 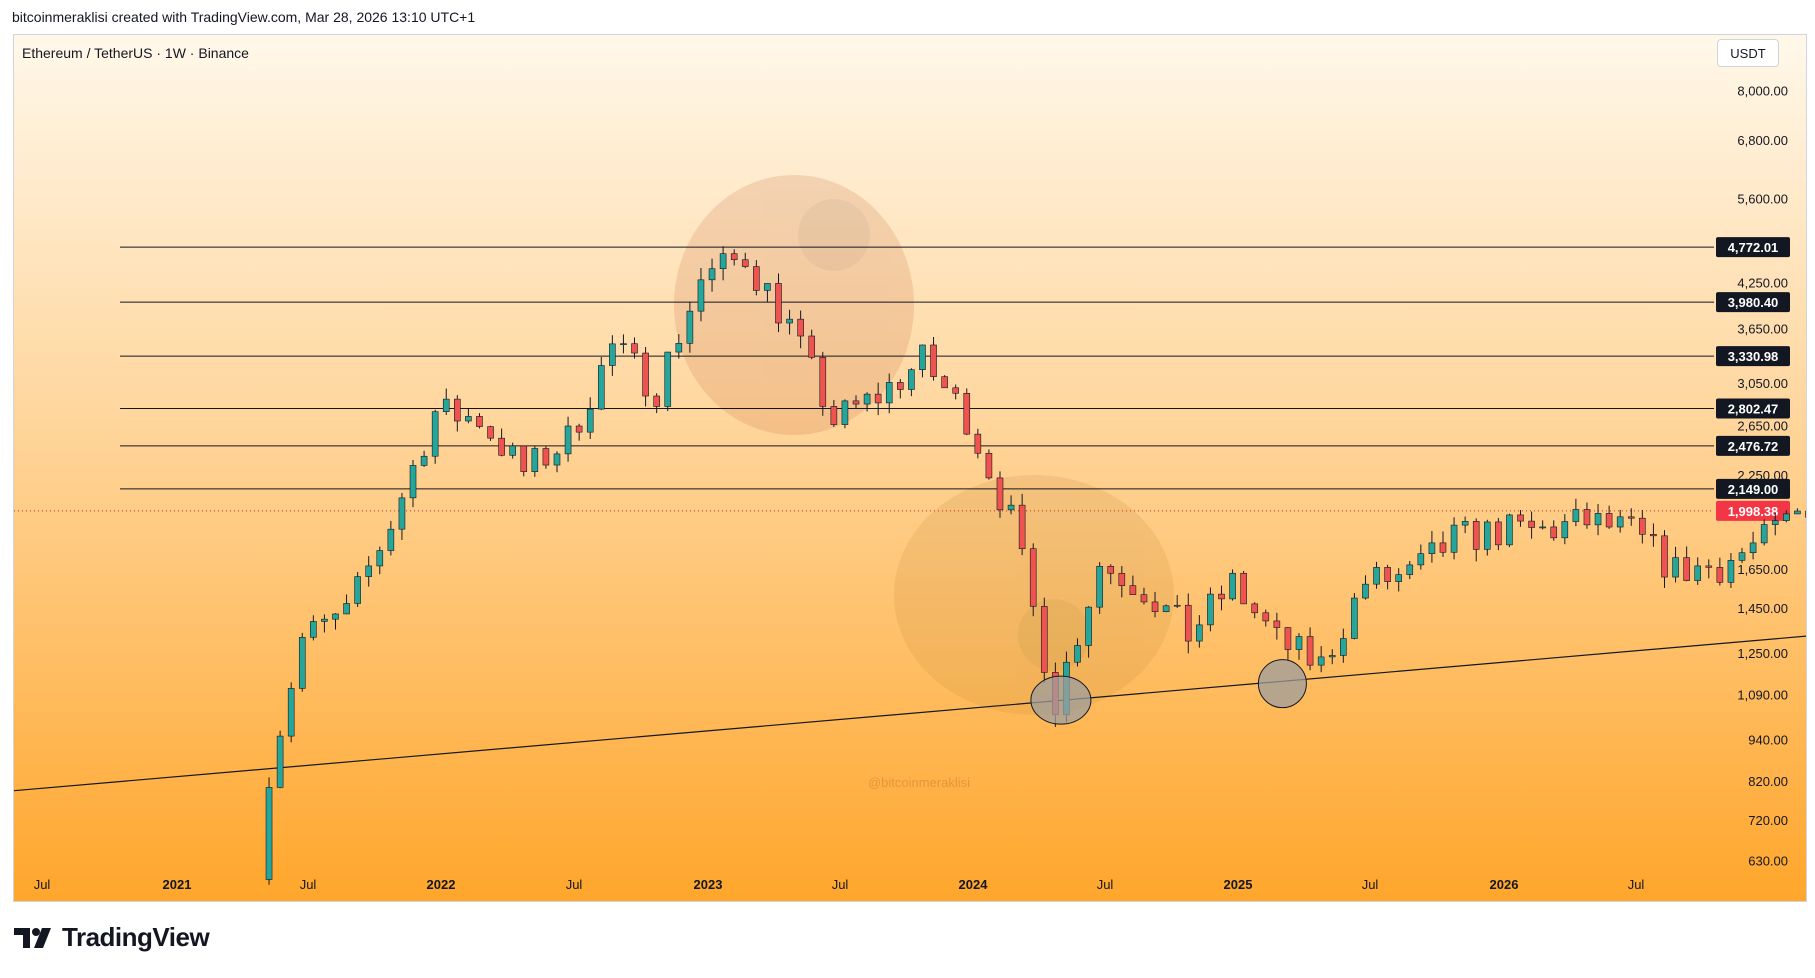 I want to click on y-axis-tick-label: 3,050.00, so click(x=1762, y=383).